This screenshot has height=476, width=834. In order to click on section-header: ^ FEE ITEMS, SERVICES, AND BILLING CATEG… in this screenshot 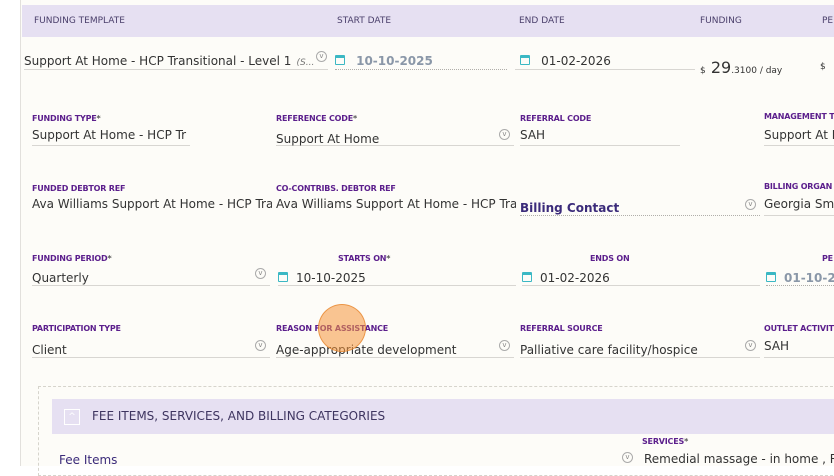, I will do `click(443, 416)`.